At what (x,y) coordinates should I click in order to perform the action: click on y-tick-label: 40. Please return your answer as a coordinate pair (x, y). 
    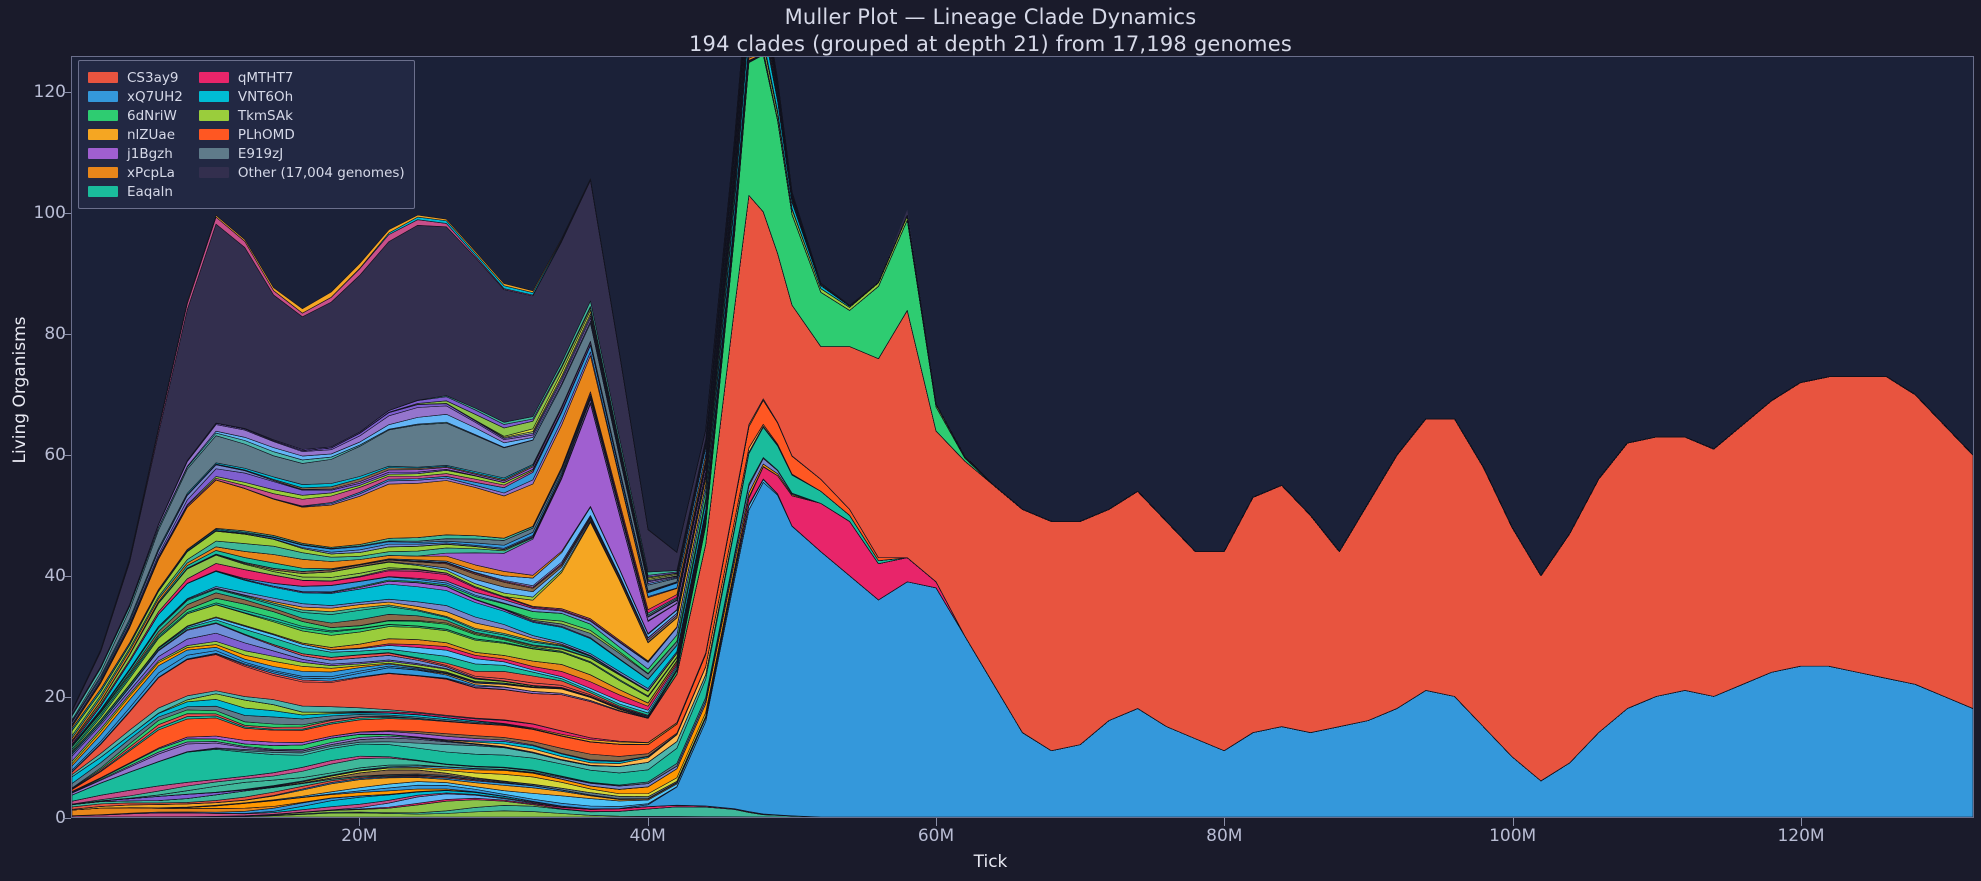
    Looking at the image, I should click on (55, 576).